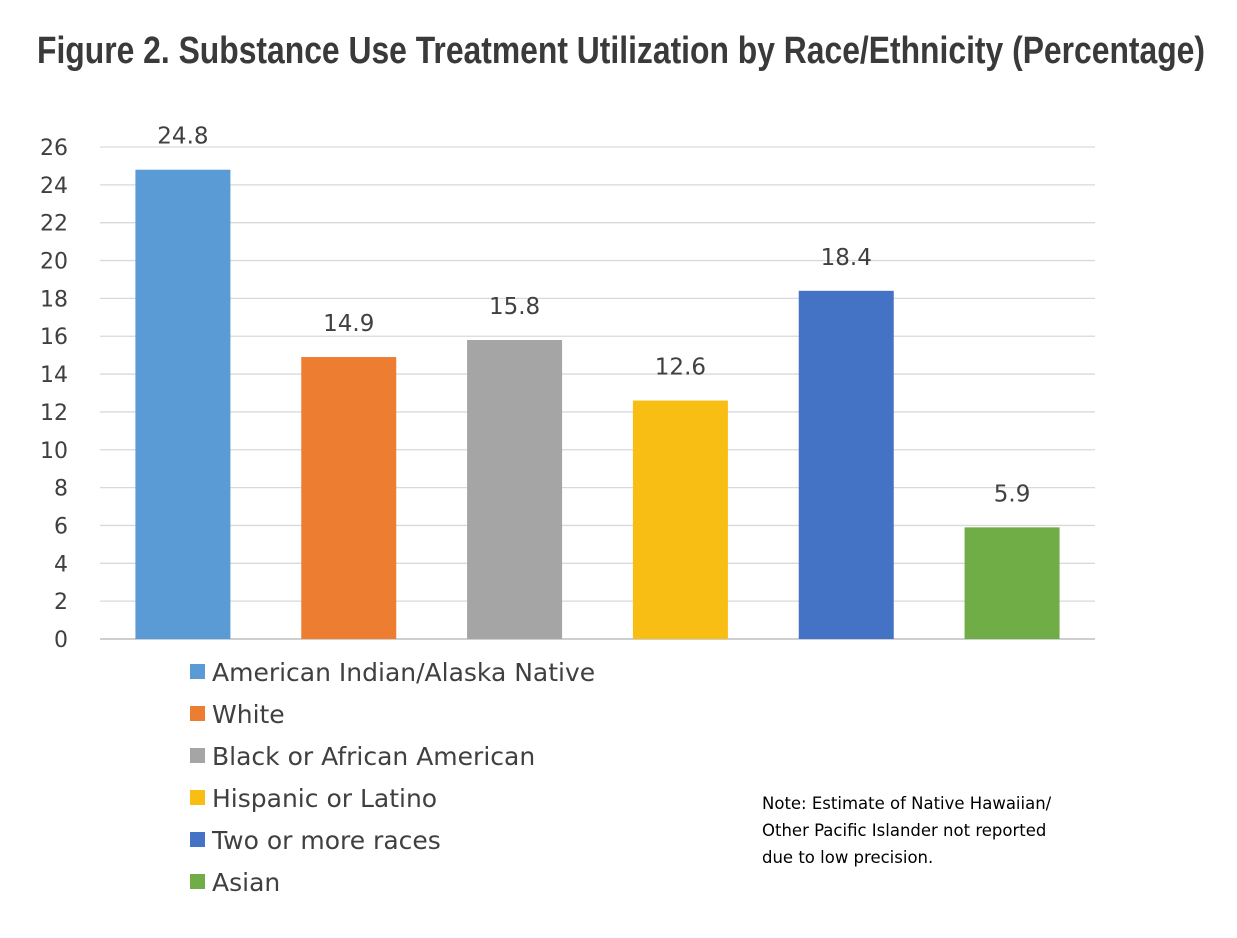 The width and height of the screenshot is (1237, 938). I want to click on y-tick-label: 24, so click(54, 186).